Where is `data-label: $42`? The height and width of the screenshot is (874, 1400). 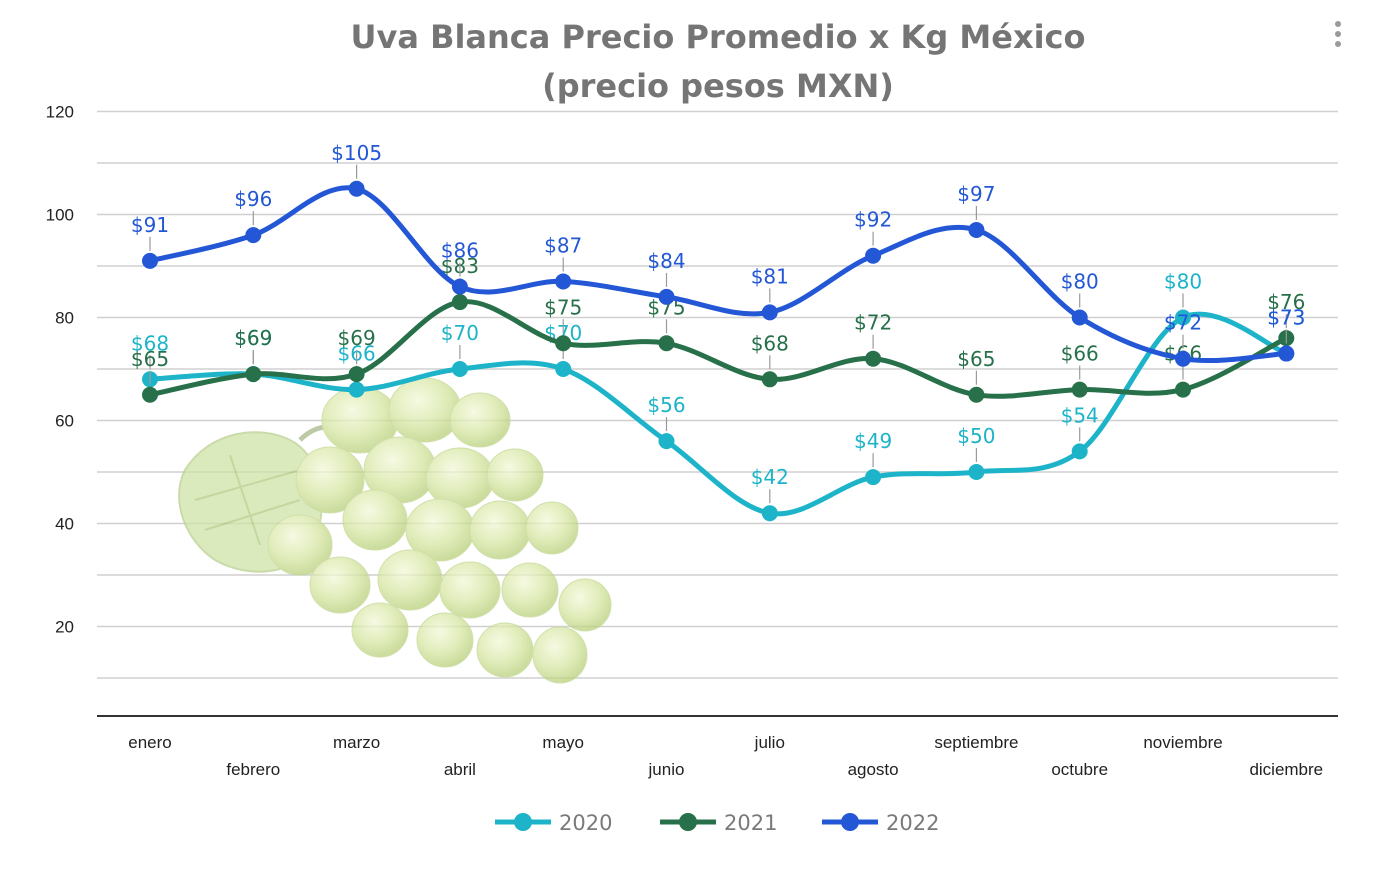
data-label: $42 is located at coordinates (770, 477).